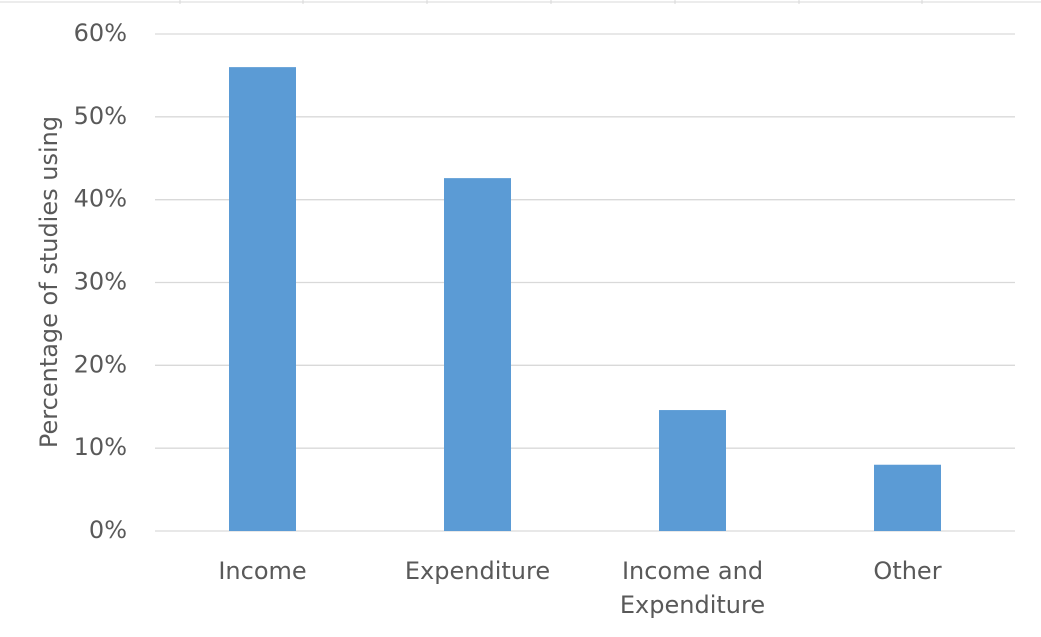  What do you see at coordinates (100, 199) in the screenshot?
I see `y-tick-label: 40%` at bounding box center [100, 199].